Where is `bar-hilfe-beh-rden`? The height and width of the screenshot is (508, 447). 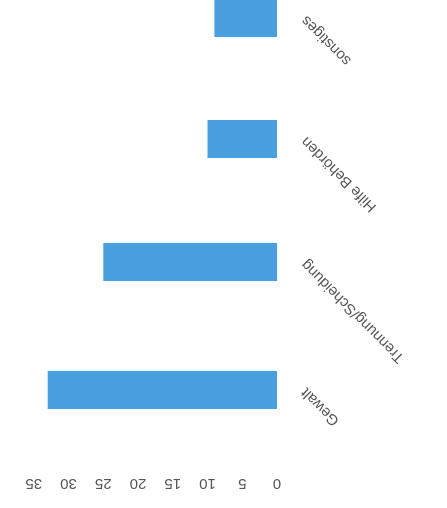 bar-hilfe-beh-rden is located at coordinates (242, 139).